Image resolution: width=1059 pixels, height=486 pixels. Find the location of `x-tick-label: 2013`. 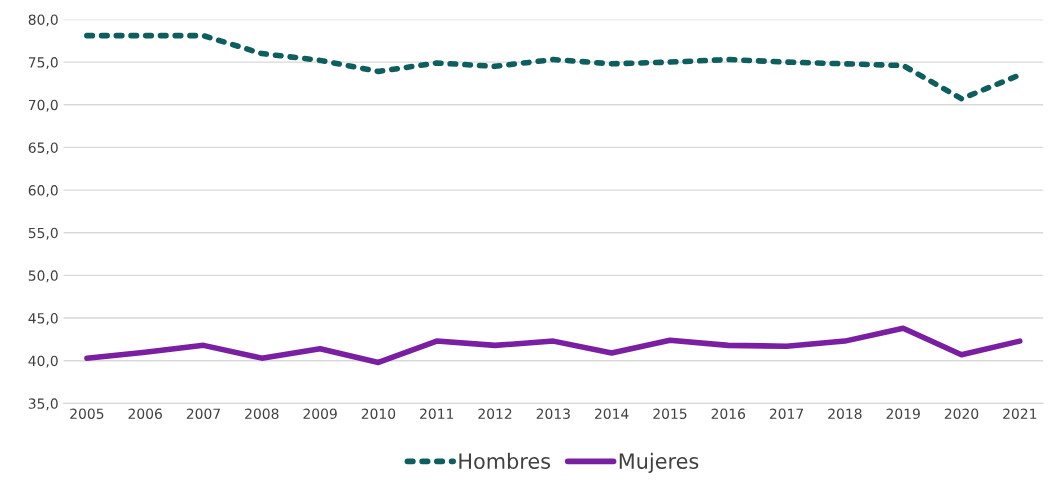

x-tick-label: 2013 is located at coordinates (553, 413).